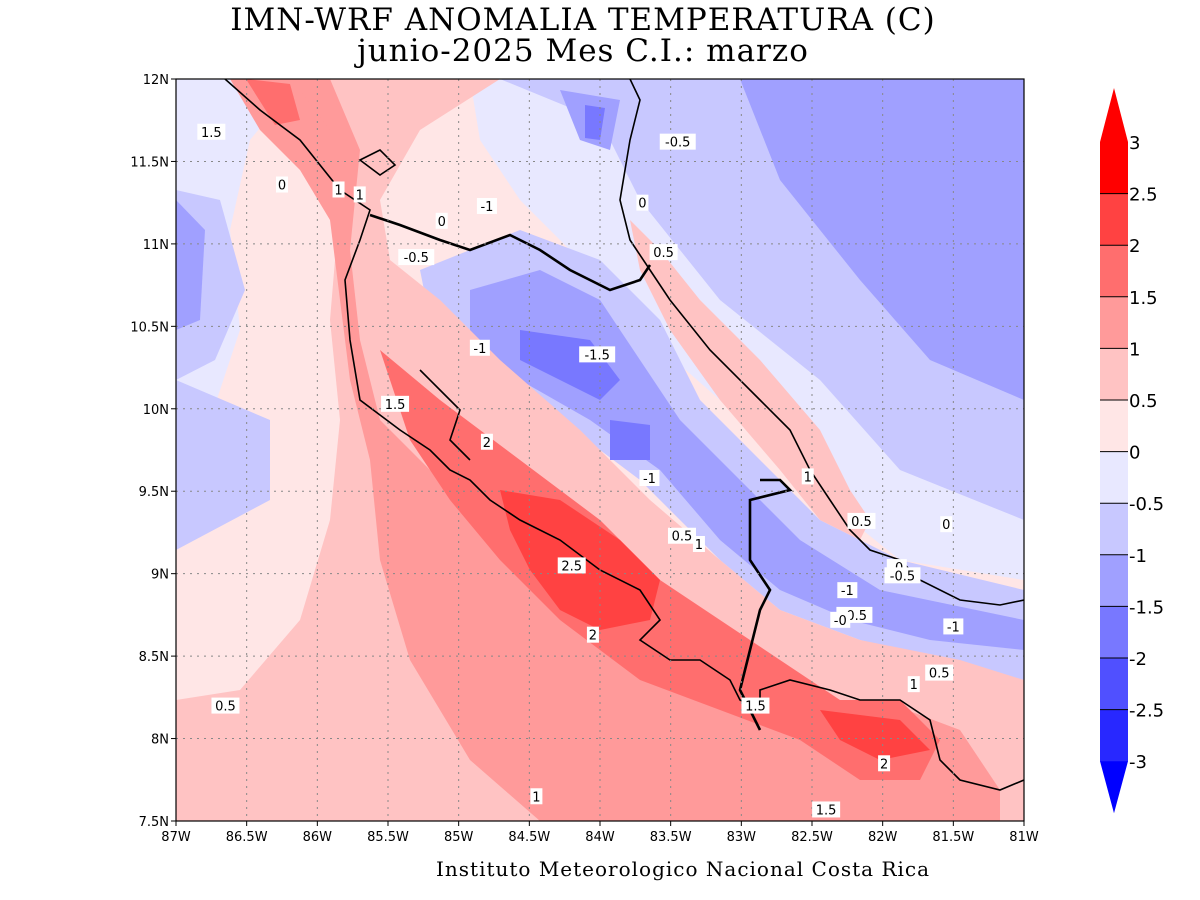 This screenshot has width=1200, height=900. Describe the element at coordinates (742, 837) in the screenshot. I see `x-tick-label: 83W` at that location.